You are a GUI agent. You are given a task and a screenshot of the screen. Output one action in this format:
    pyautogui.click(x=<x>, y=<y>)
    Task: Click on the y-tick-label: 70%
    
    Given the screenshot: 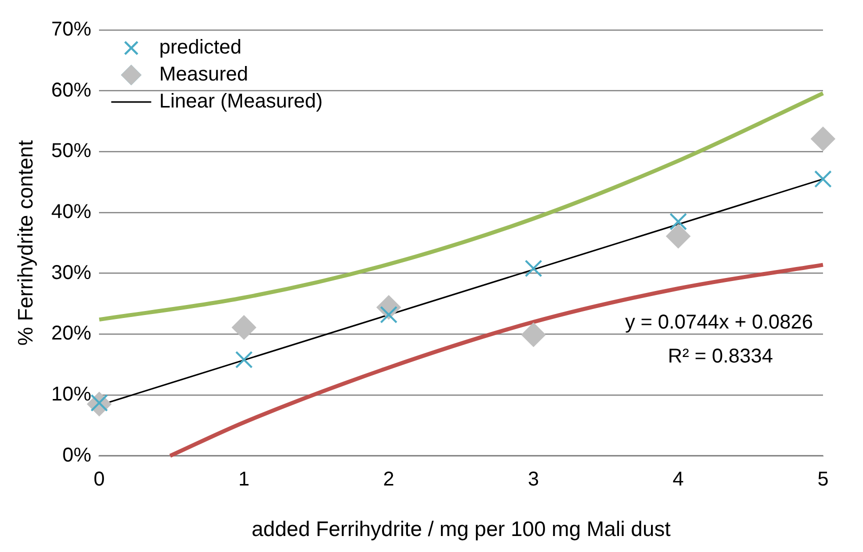 What is the action you would take?
    pyautogui.click(x=71, y=29)
    